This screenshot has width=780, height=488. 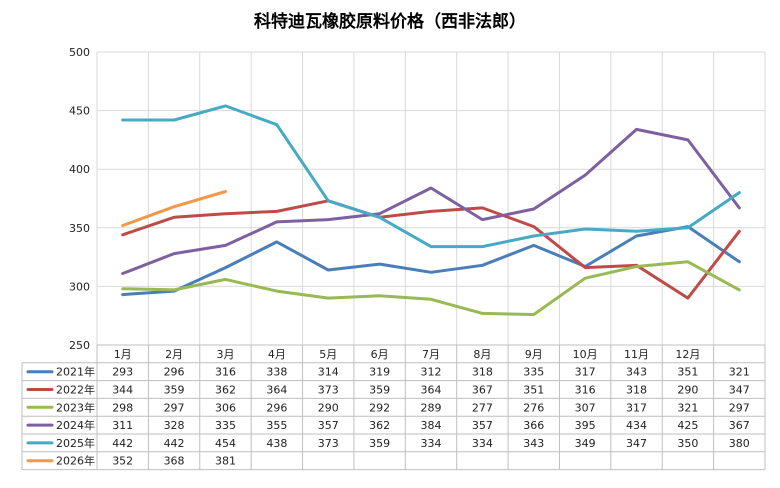 What do you see at coordinates (79, 199) in the screenshot?
I see `y-axis: 250 300 350 400 450 500` at bounding box center [79, 199].